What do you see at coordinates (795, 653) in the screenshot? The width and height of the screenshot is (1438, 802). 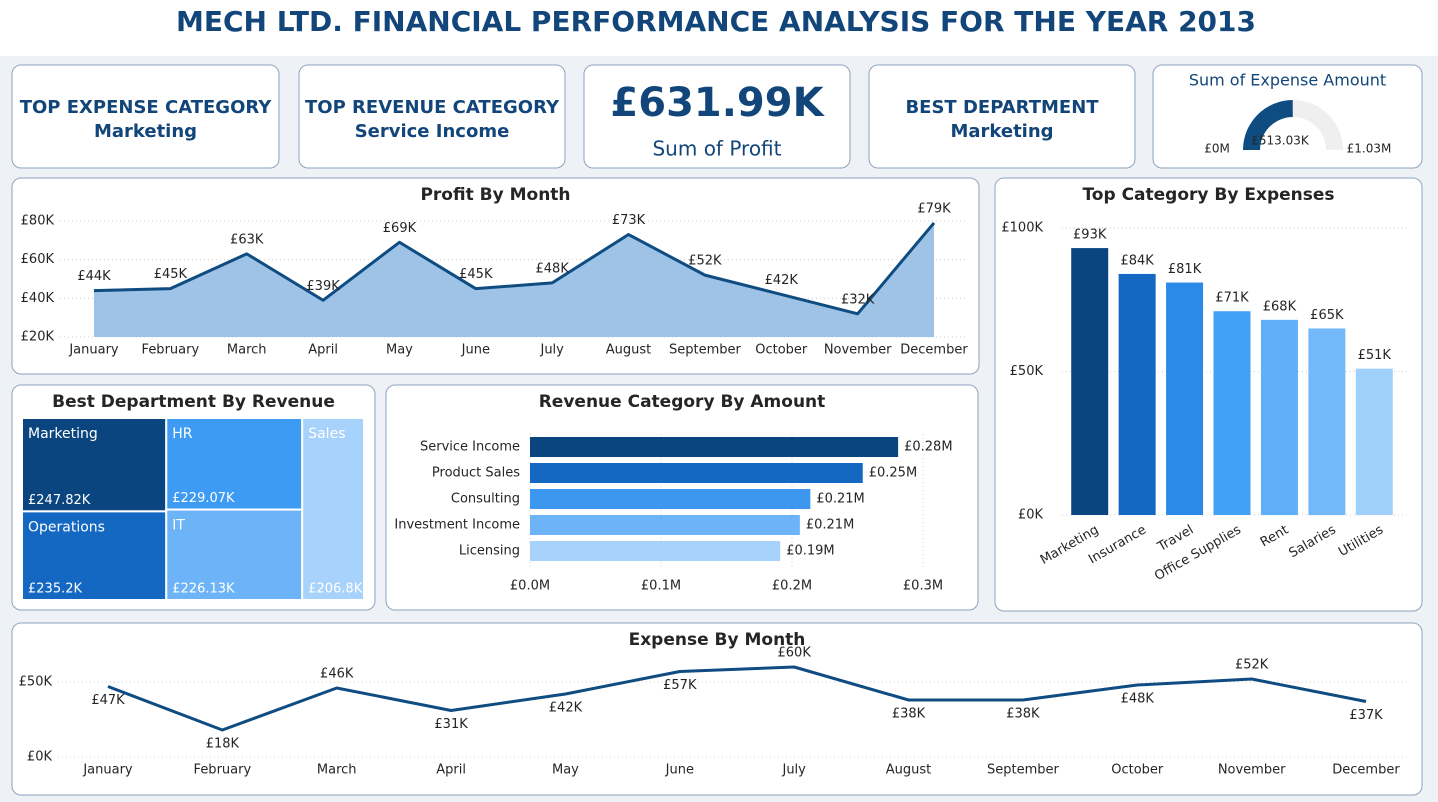 I see `value-label: £60K` at bounding box center [795, 653].